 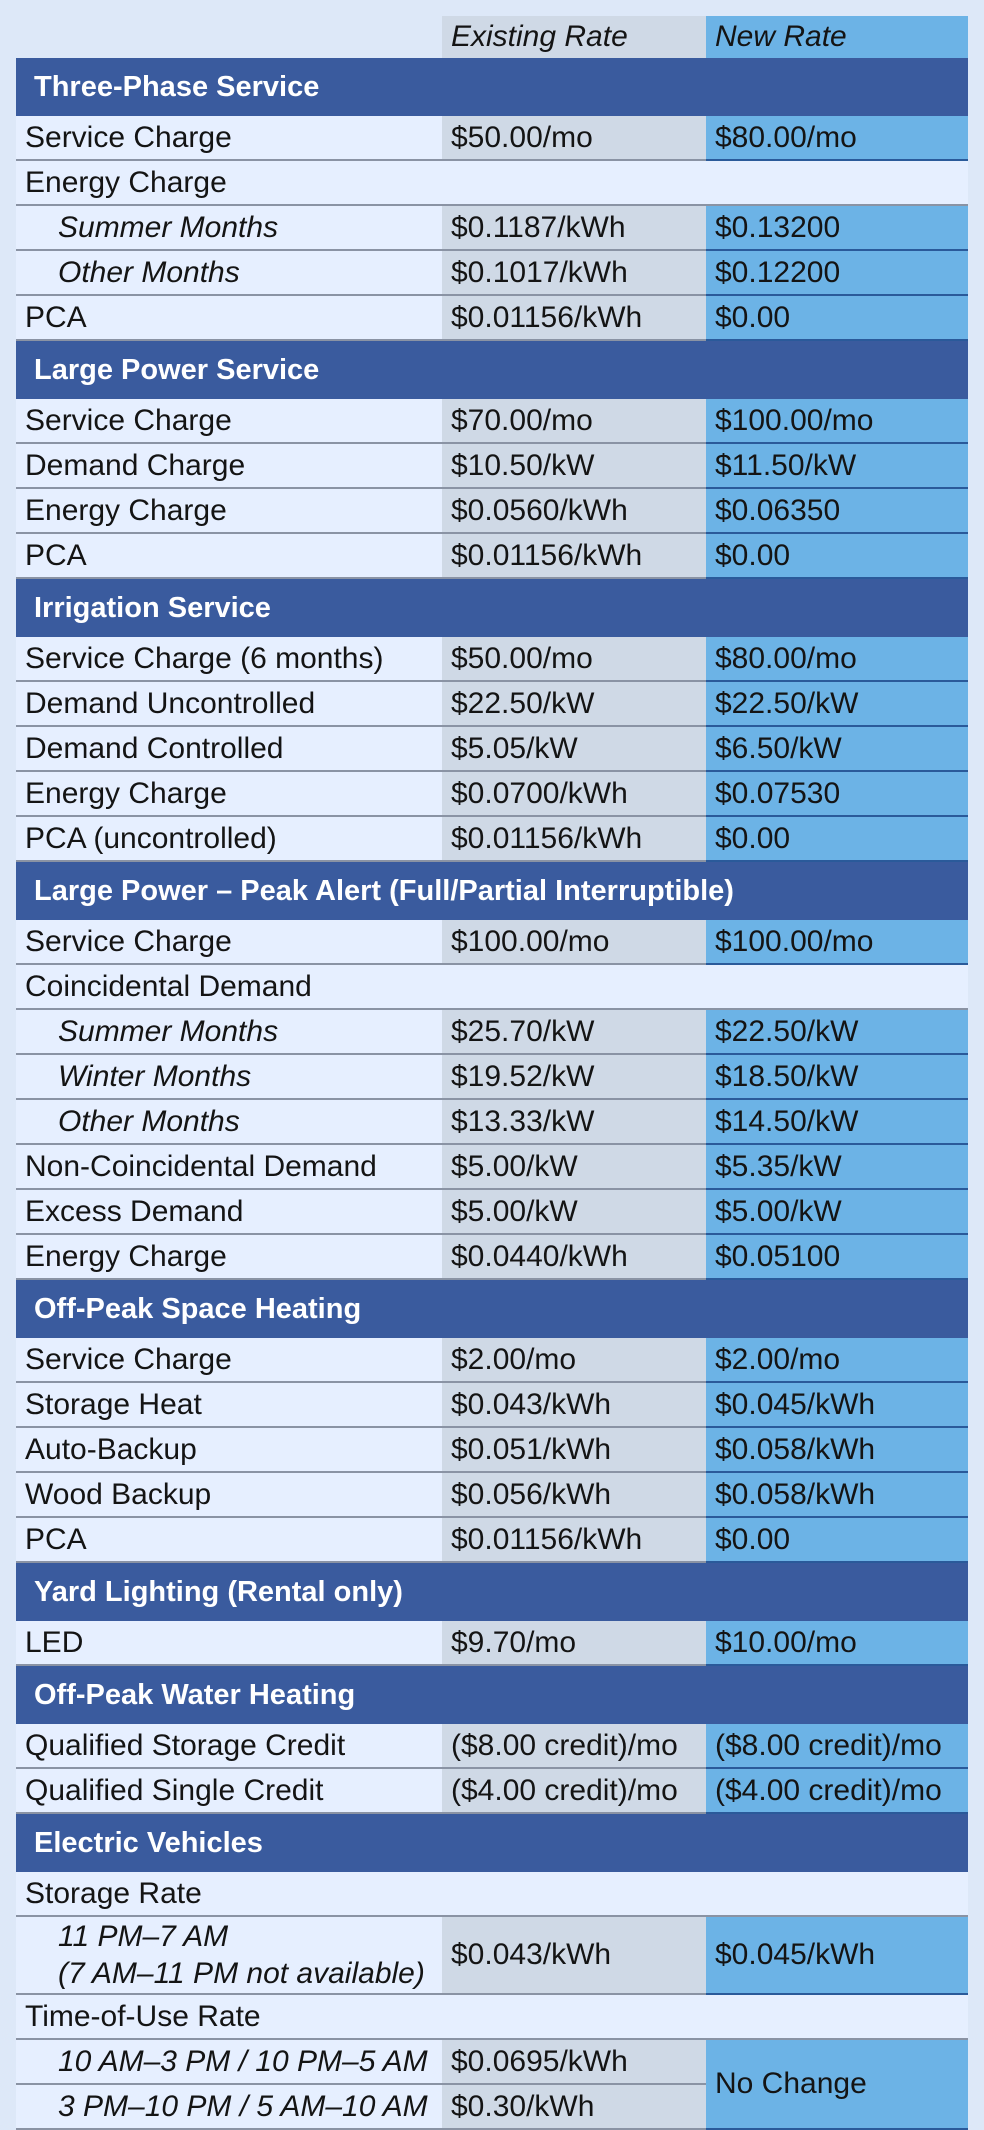 What do you see at coordinates (837, 511) in the screenshot?
I see `new-rate: $0.06350` at bounding box center [837, 511].